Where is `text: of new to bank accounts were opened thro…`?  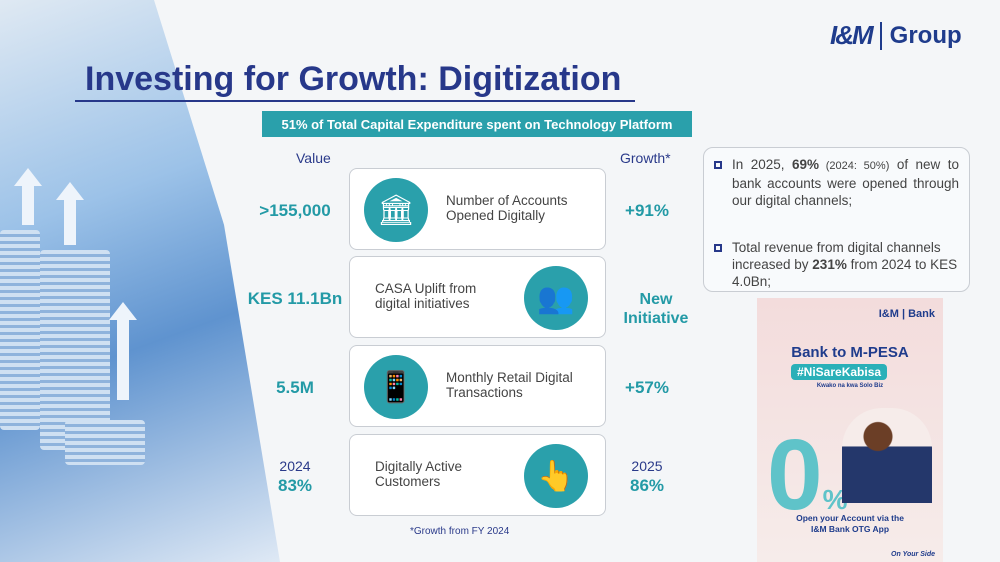
text: of new to bank accounts were opened thro… is located at coordinates (846, 182).